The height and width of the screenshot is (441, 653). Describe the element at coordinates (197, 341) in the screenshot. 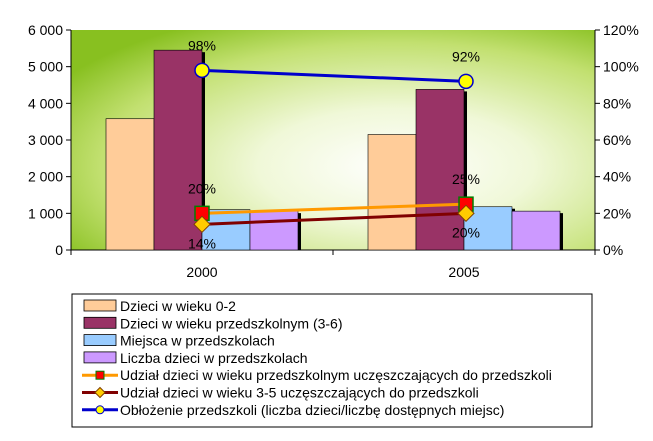

I see `legend-label: Miejsca w przedszkolach` at that location.